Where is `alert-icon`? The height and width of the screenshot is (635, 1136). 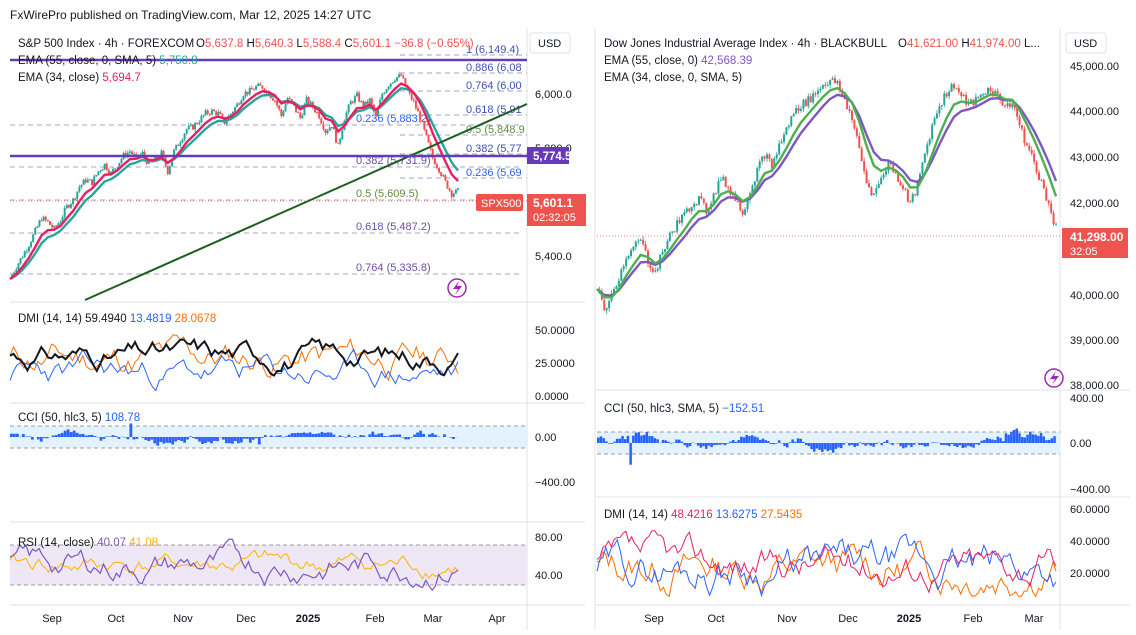 alert-icon is located at coordinates (457, 288).